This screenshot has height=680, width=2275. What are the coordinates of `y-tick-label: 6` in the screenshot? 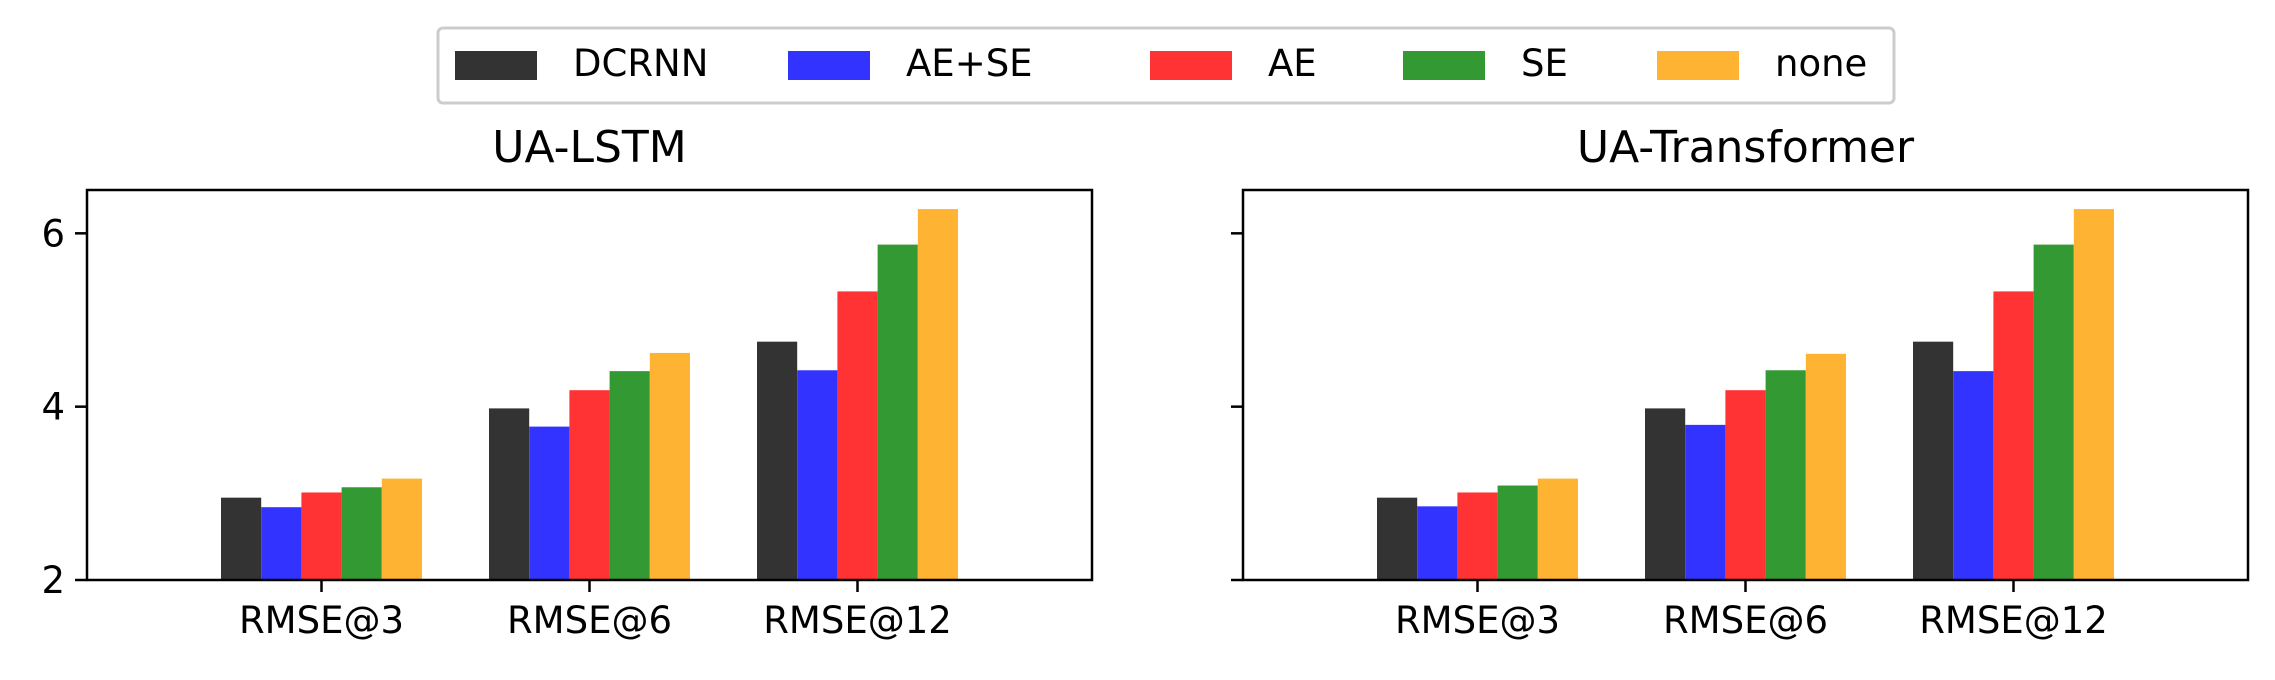 It's located at (53, 233).